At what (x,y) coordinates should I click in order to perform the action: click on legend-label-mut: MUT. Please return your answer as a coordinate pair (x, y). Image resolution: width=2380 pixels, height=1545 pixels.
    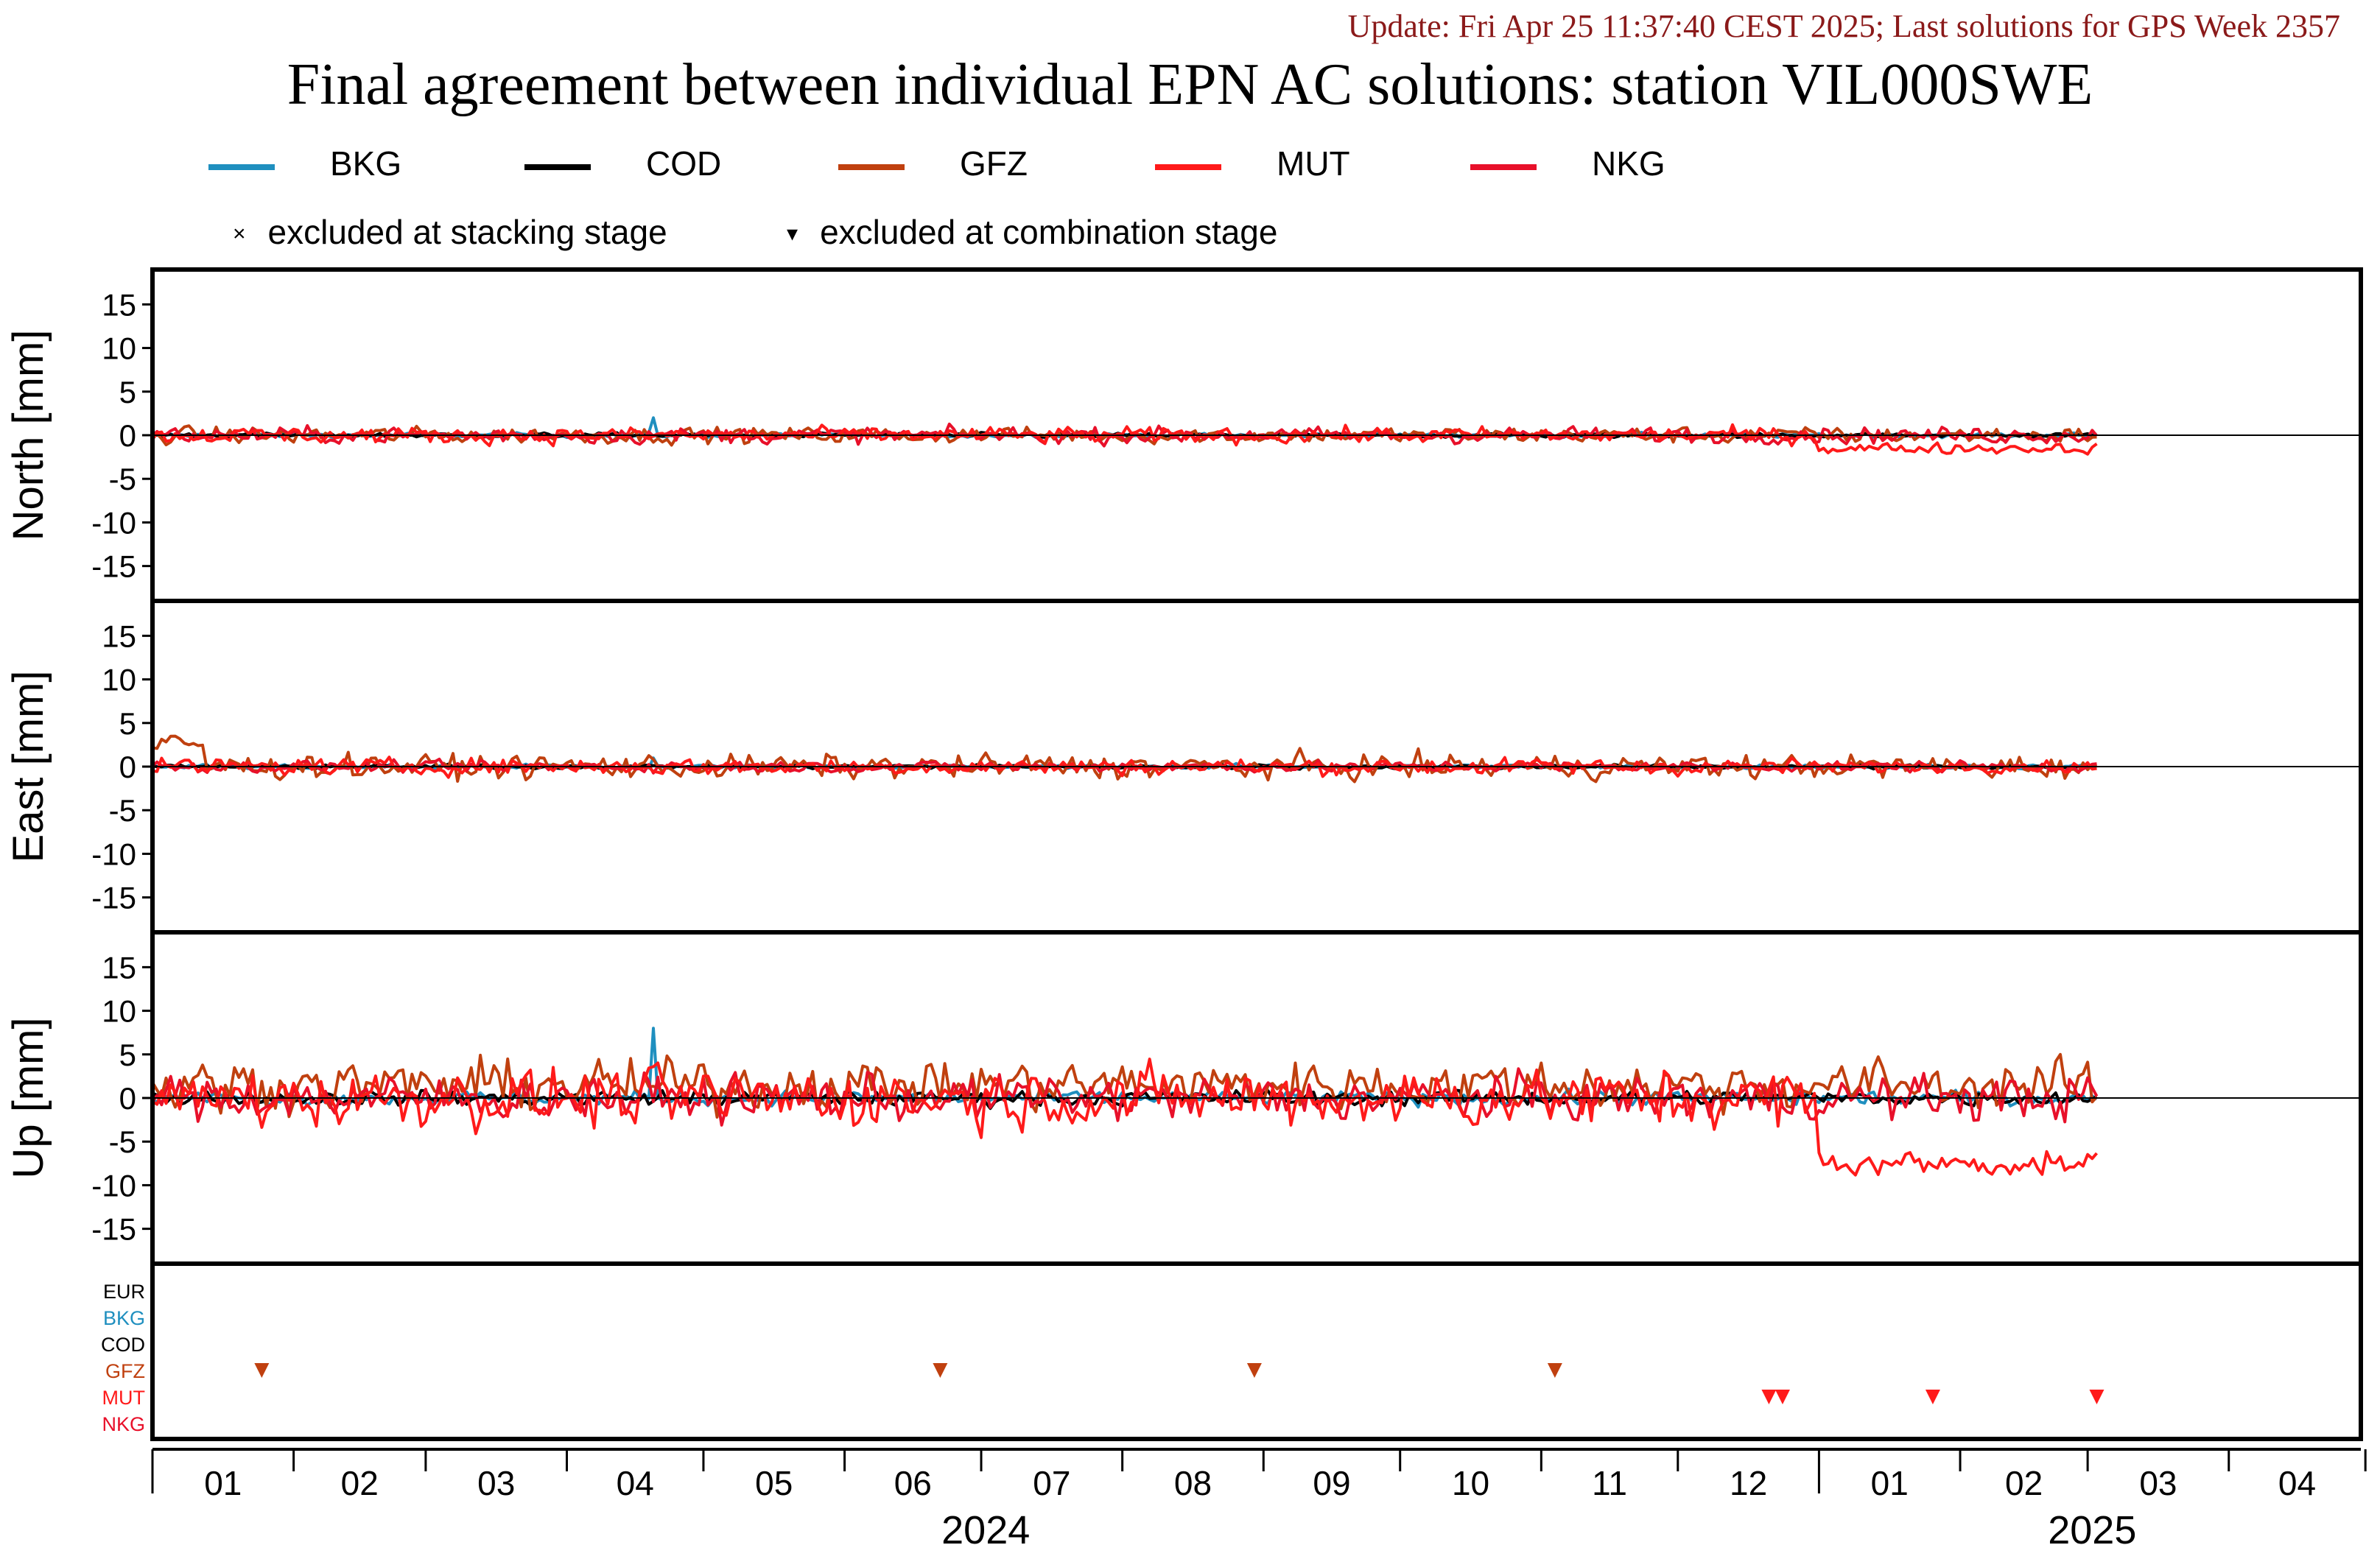
    Looking at the image, I should click on (1313, 163).